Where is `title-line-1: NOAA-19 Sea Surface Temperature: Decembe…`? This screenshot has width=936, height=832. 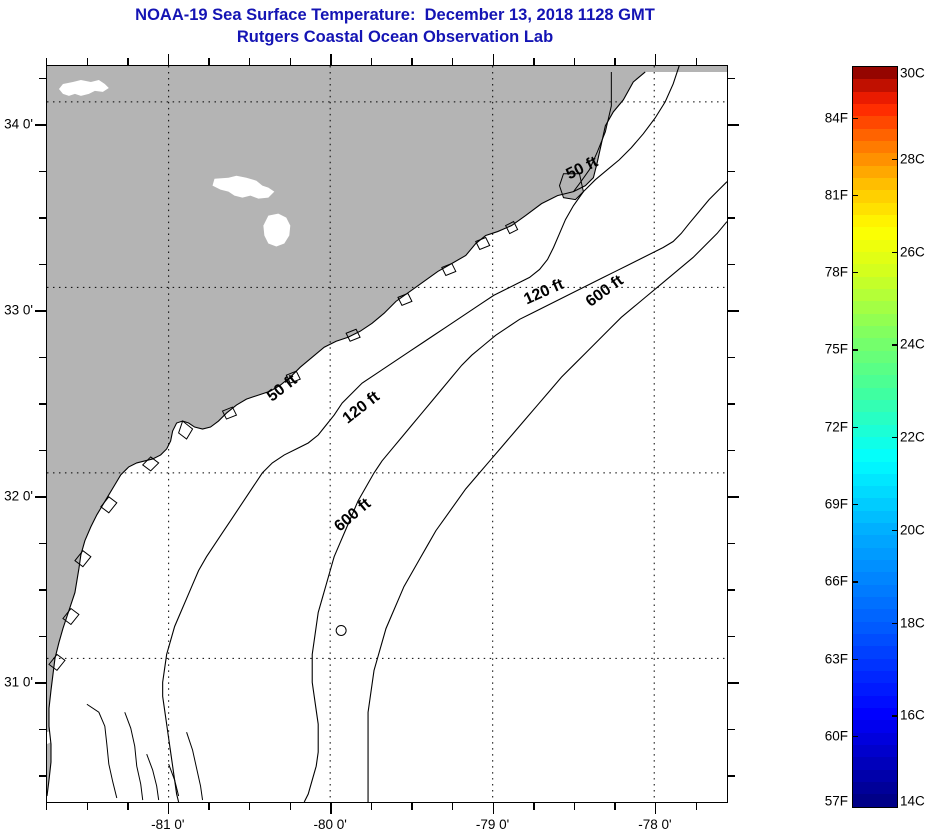 title-line-1: NOAA-19 Sea Surface Temperature: Decembe… is located at coordinates (395, 15).